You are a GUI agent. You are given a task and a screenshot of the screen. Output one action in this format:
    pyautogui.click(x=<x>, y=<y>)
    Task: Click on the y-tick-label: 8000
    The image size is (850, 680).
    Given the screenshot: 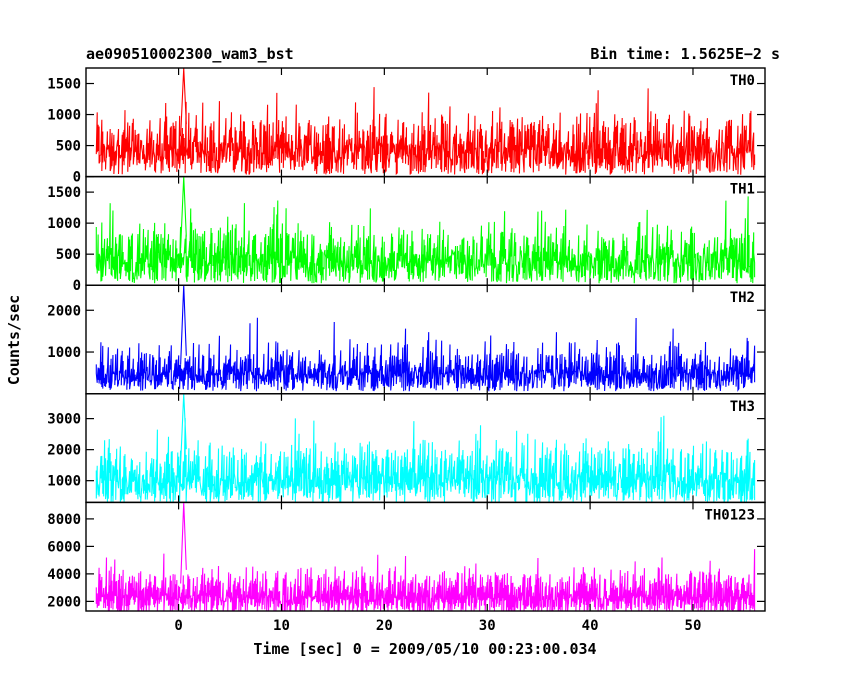 What is the action you would take?
    pyautogui.click(x=64, y=520)
    